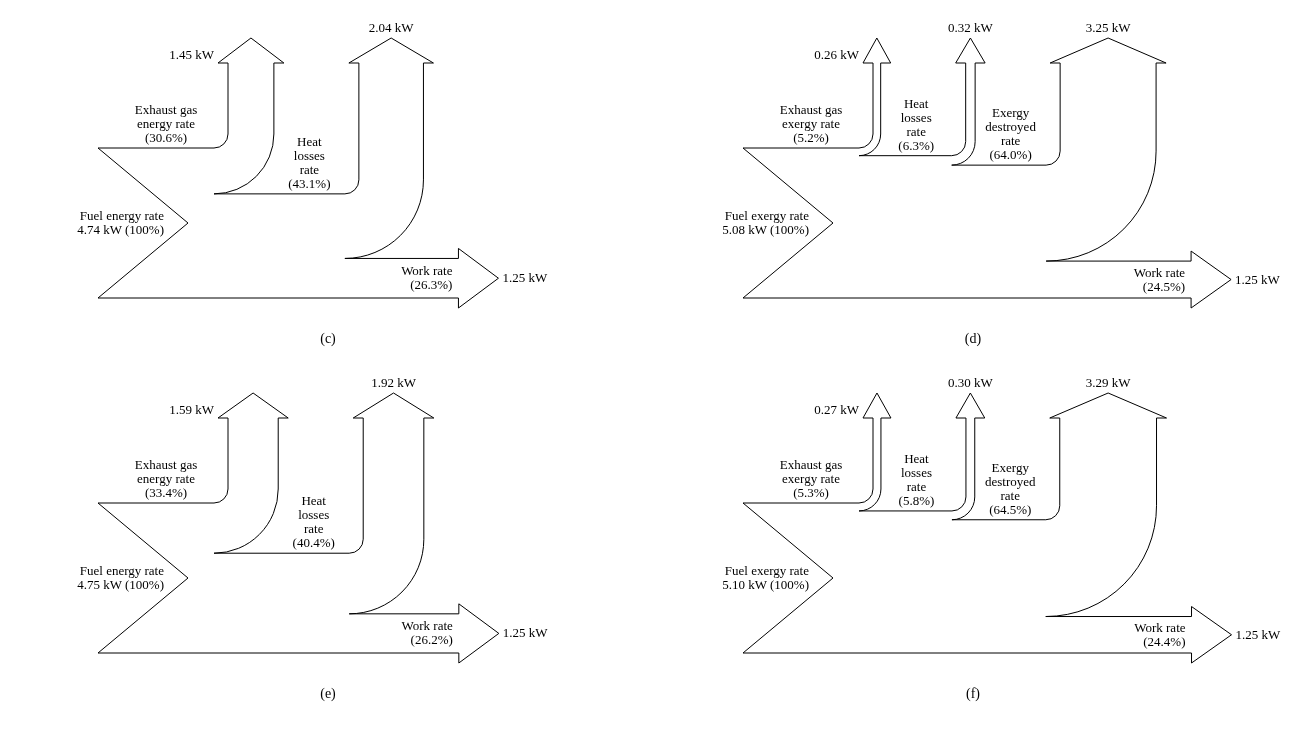  What do you see at coordinates (391, 27) in the screenshot?
I see `data-label: 2.04 kW` at bounding box center [391, 27].